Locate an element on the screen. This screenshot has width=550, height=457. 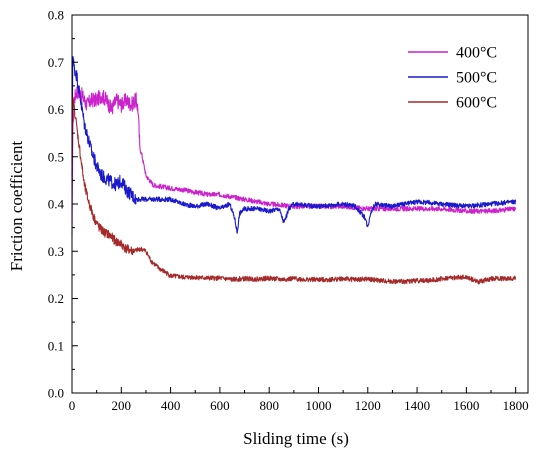
y-tick-label-7: 0.7 is located at coordinates (56, 62).